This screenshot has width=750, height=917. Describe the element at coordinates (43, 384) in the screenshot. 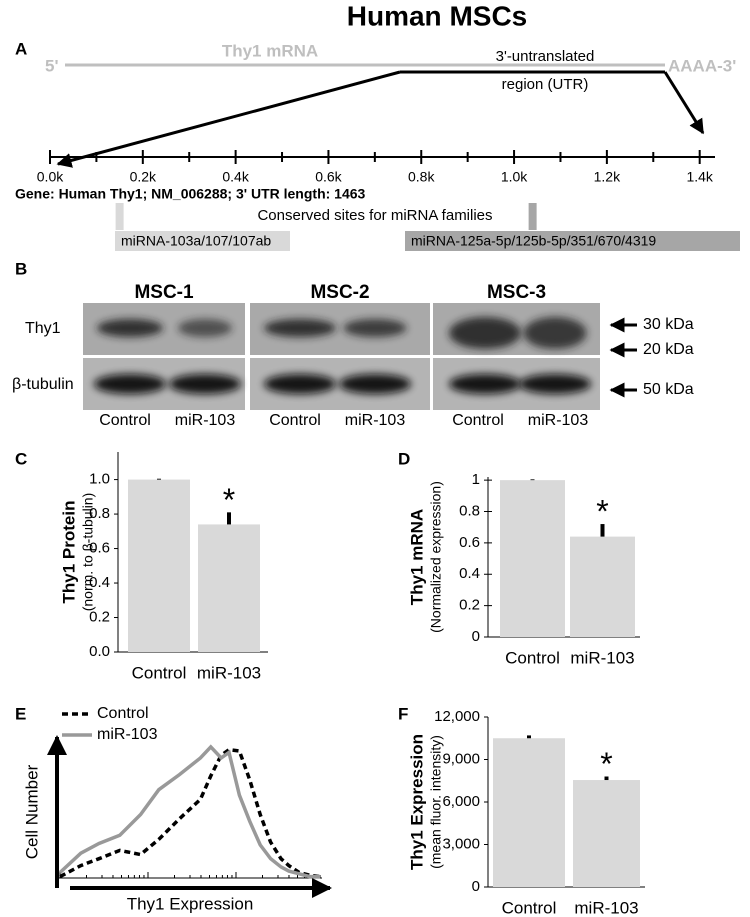

I see `row-label: β-tubulin` at that location.